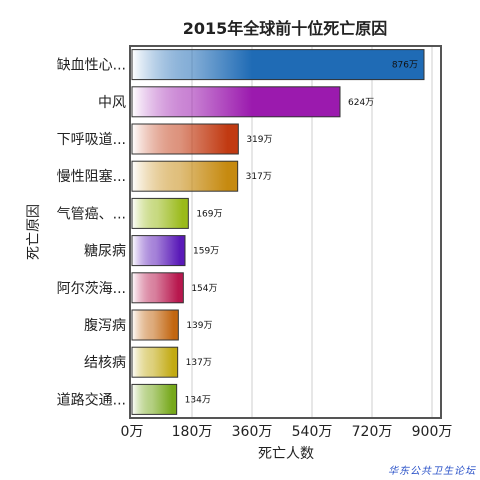 This screenshot has width=480, height=480. Describe the element at coordinates (112, 103) in the screenshot. I see `category-label: 中风` at that location.